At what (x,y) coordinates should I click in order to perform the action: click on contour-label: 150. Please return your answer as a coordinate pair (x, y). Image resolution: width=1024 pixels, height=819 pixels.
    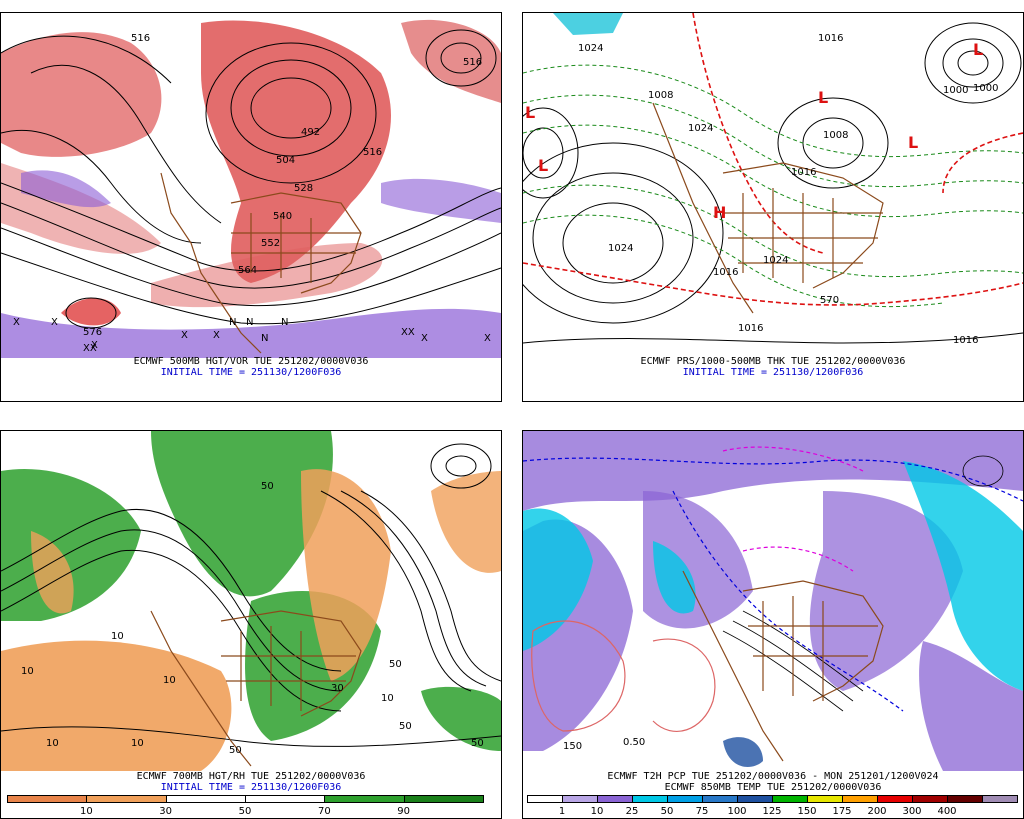
    Looking at the image, I should click on (572, 746).